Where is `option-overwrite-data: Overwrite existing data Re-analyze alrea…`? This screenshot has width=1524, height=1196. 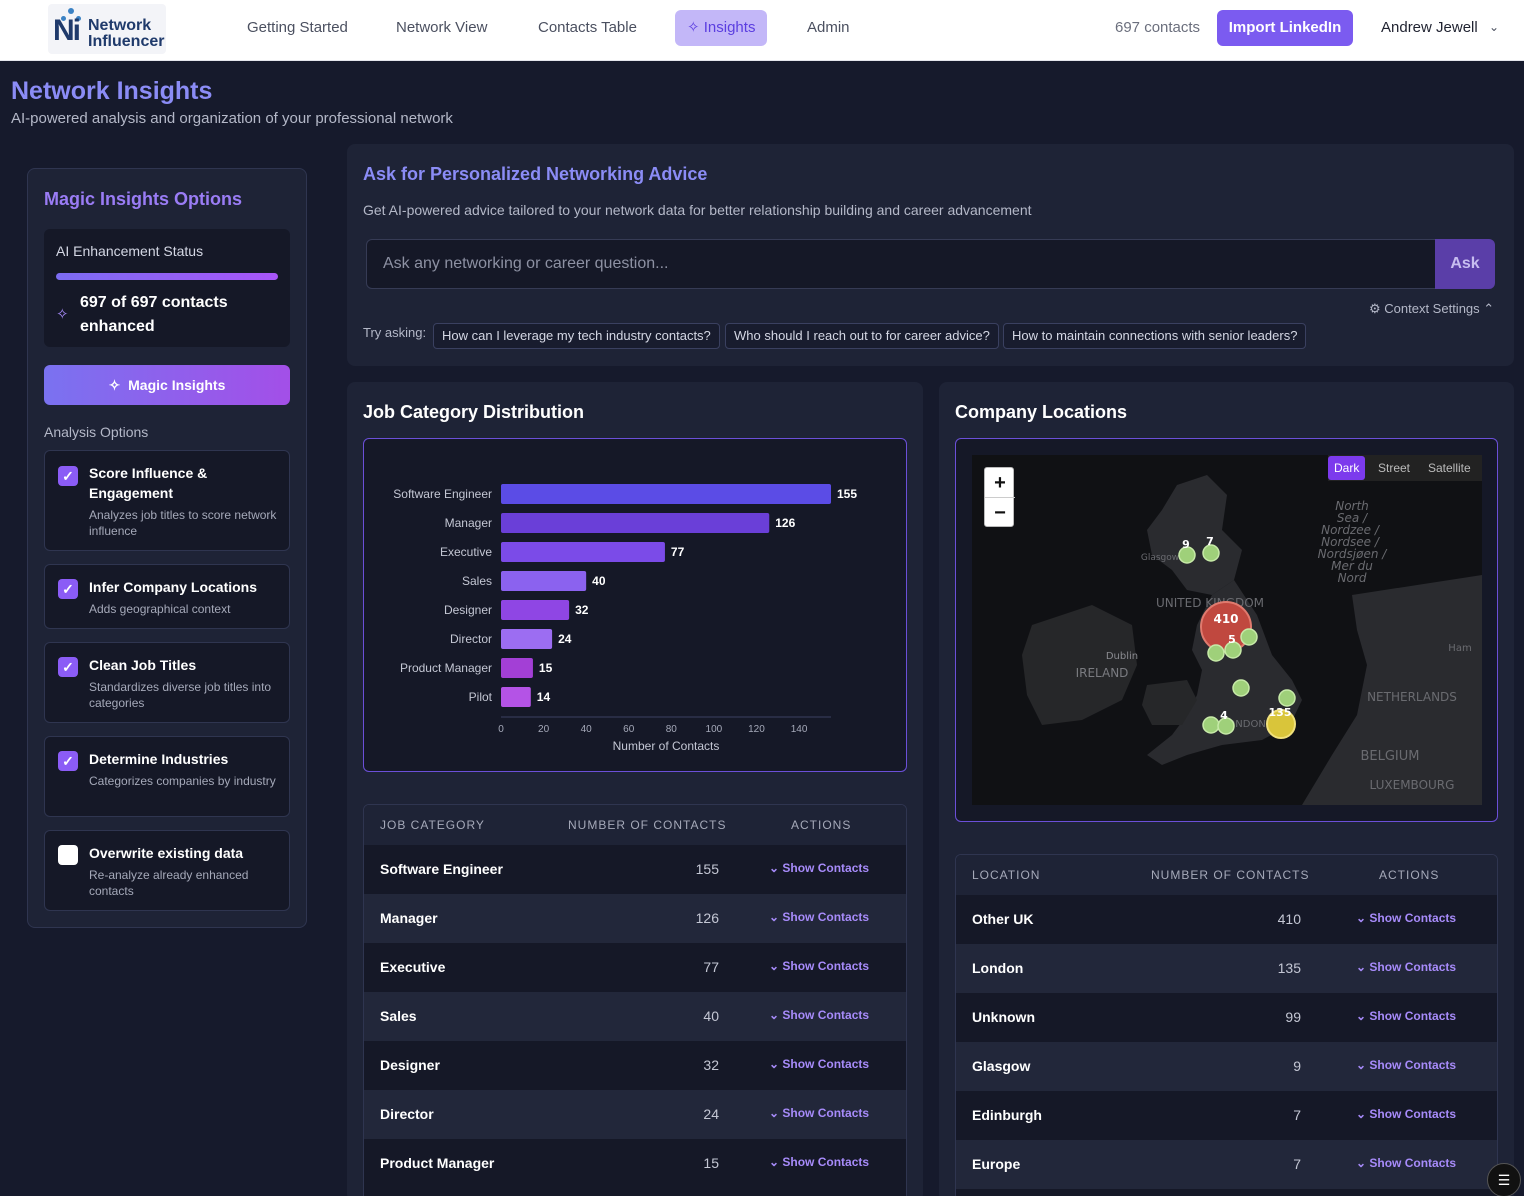 option-overwrite-data: Overwrite existing data Re-analyze alrea… is located at coordinates (167, 870).